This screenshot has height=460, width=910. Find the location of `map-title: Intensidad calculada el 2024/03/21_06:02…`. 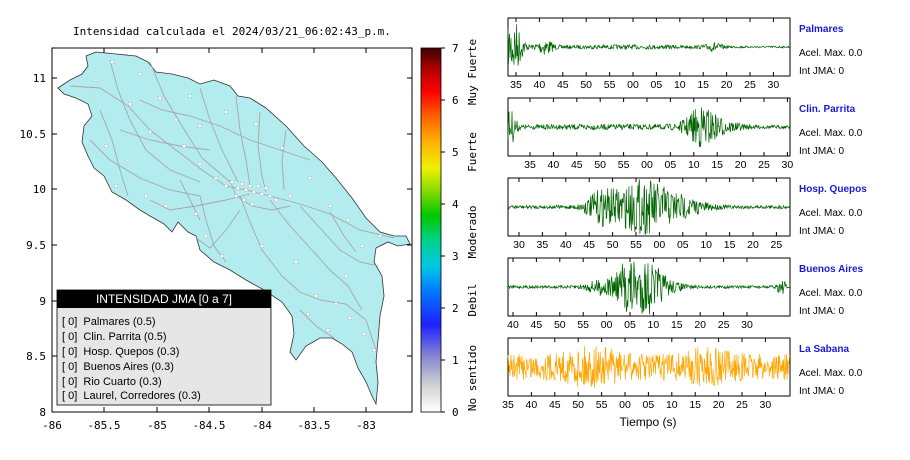

map-title: Intensidad calculada el 2024/03/21_06:02… is located at coordinates (232, 31).